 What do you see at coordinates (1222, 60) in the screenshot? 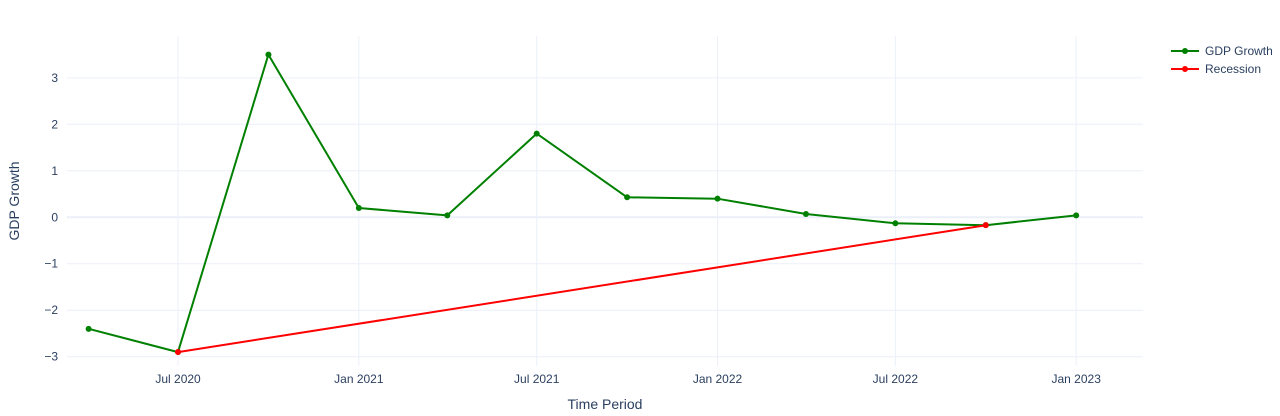
I see `legend: GDP Growth Recession` at bounding box center [1222, 60].